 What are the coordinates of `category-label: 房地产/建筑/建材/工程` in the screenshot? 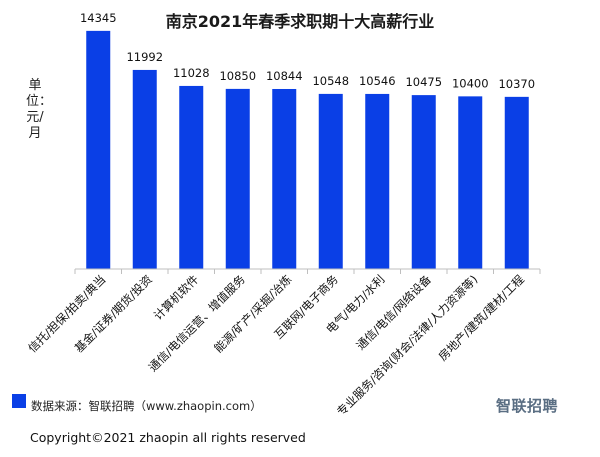 It's located at (482, 318).